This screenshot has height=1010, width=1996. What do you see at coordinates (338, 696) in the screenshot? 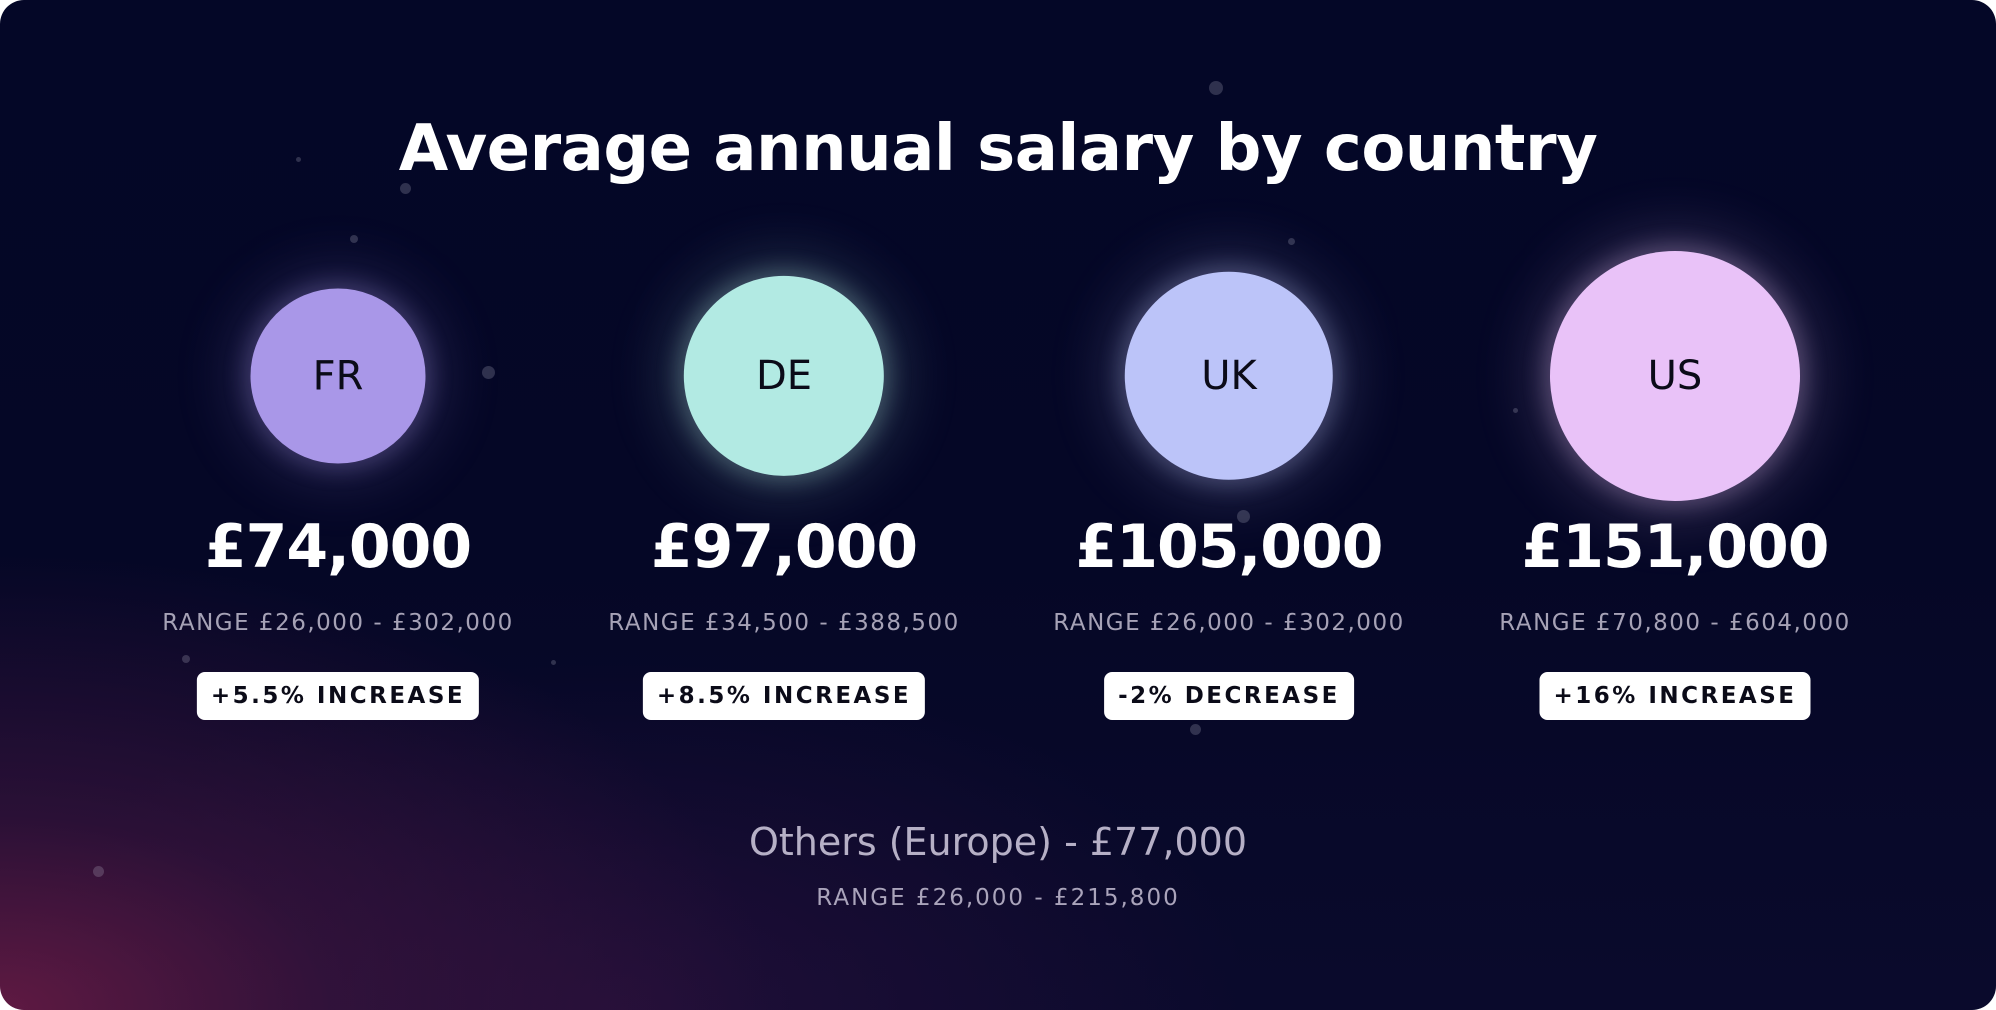
I see `change-badge: +5.5% INCREASE` at bounding box center [338, 696].